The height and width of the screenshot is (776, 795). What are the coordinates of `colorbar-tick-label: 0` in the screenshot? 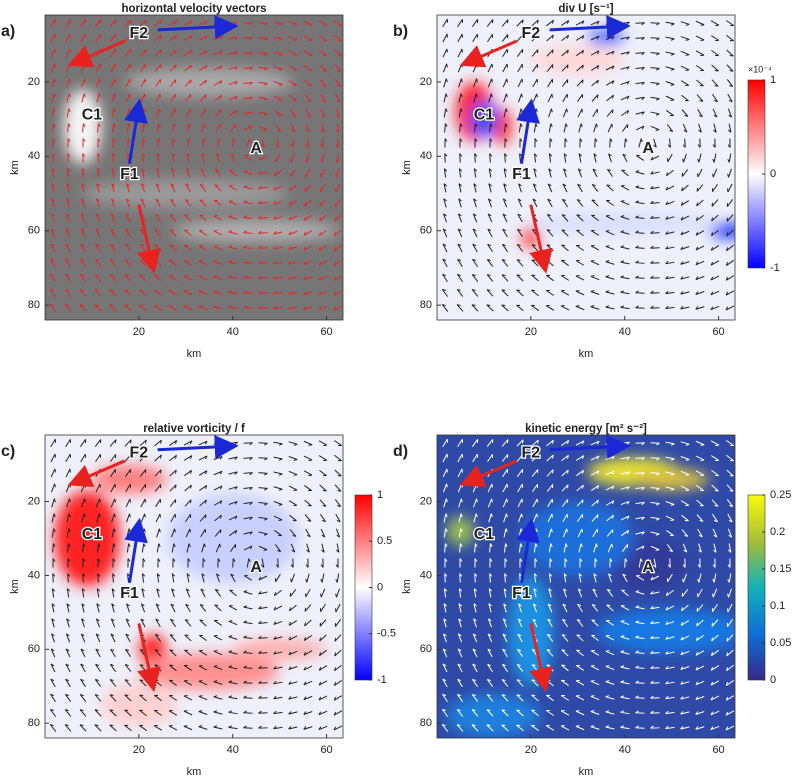 It's located at (773, 174).